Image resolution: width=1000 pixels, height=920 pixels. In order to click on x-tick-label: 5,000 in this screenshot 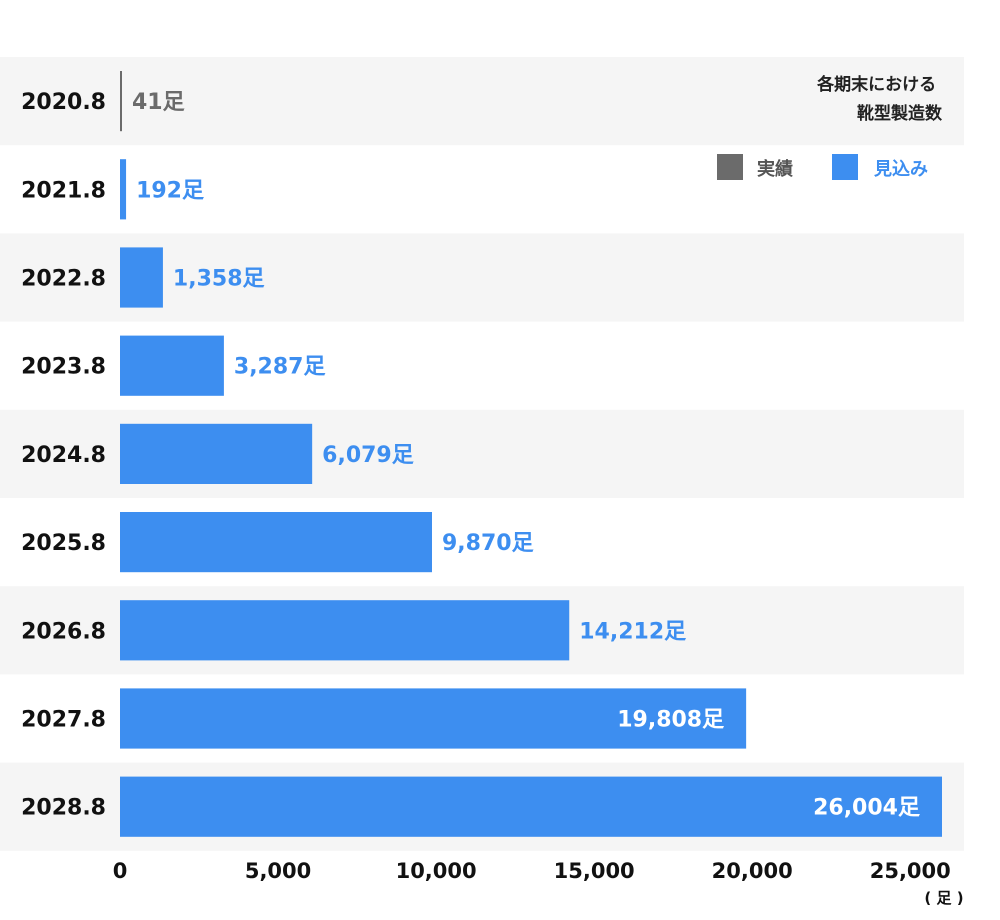, I will do `click(278, 871)`.